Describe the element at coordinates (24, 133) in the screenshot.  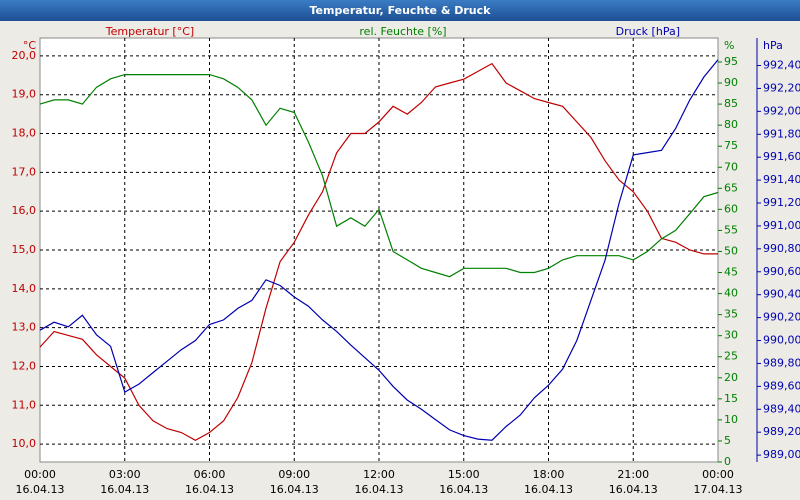
I see `y-tick-label: 18,0` at that location.